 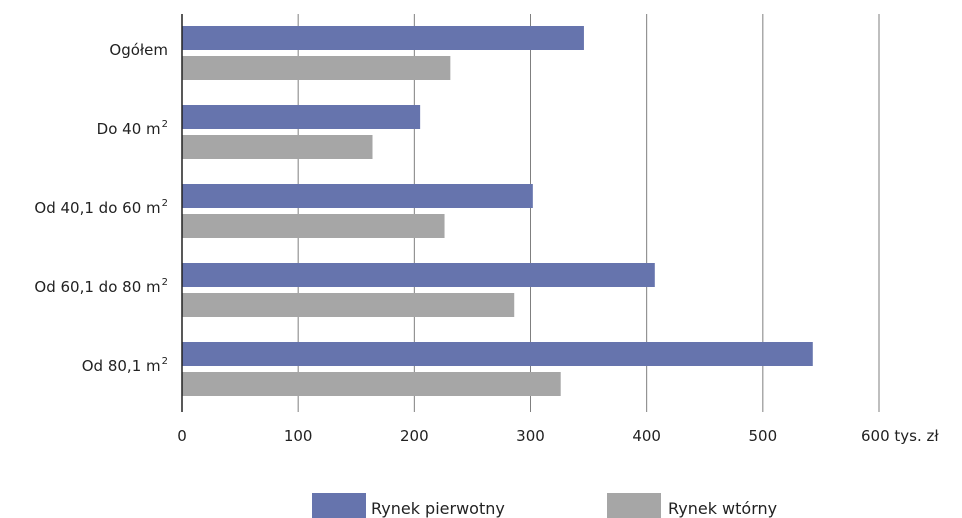 What do you see at coordinates (722, 508) in the screenshot?
I see `legend-label: Rynek wtórny` at bounding box center [722, 508].